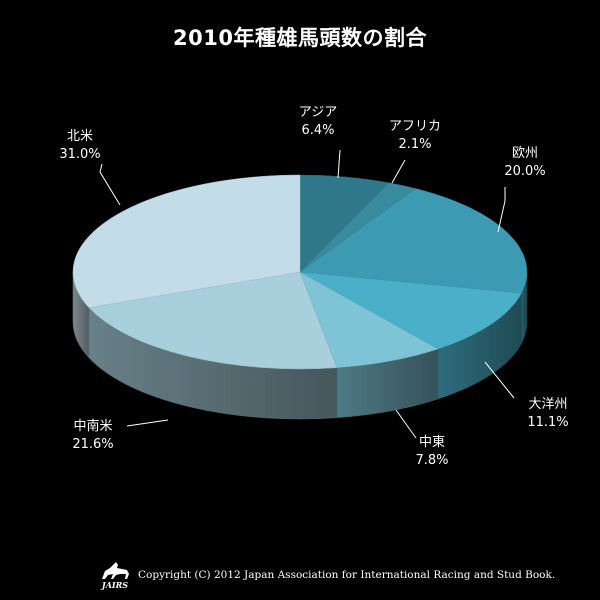  I want to click on slice-label-6: 北米, so click(80, 136).